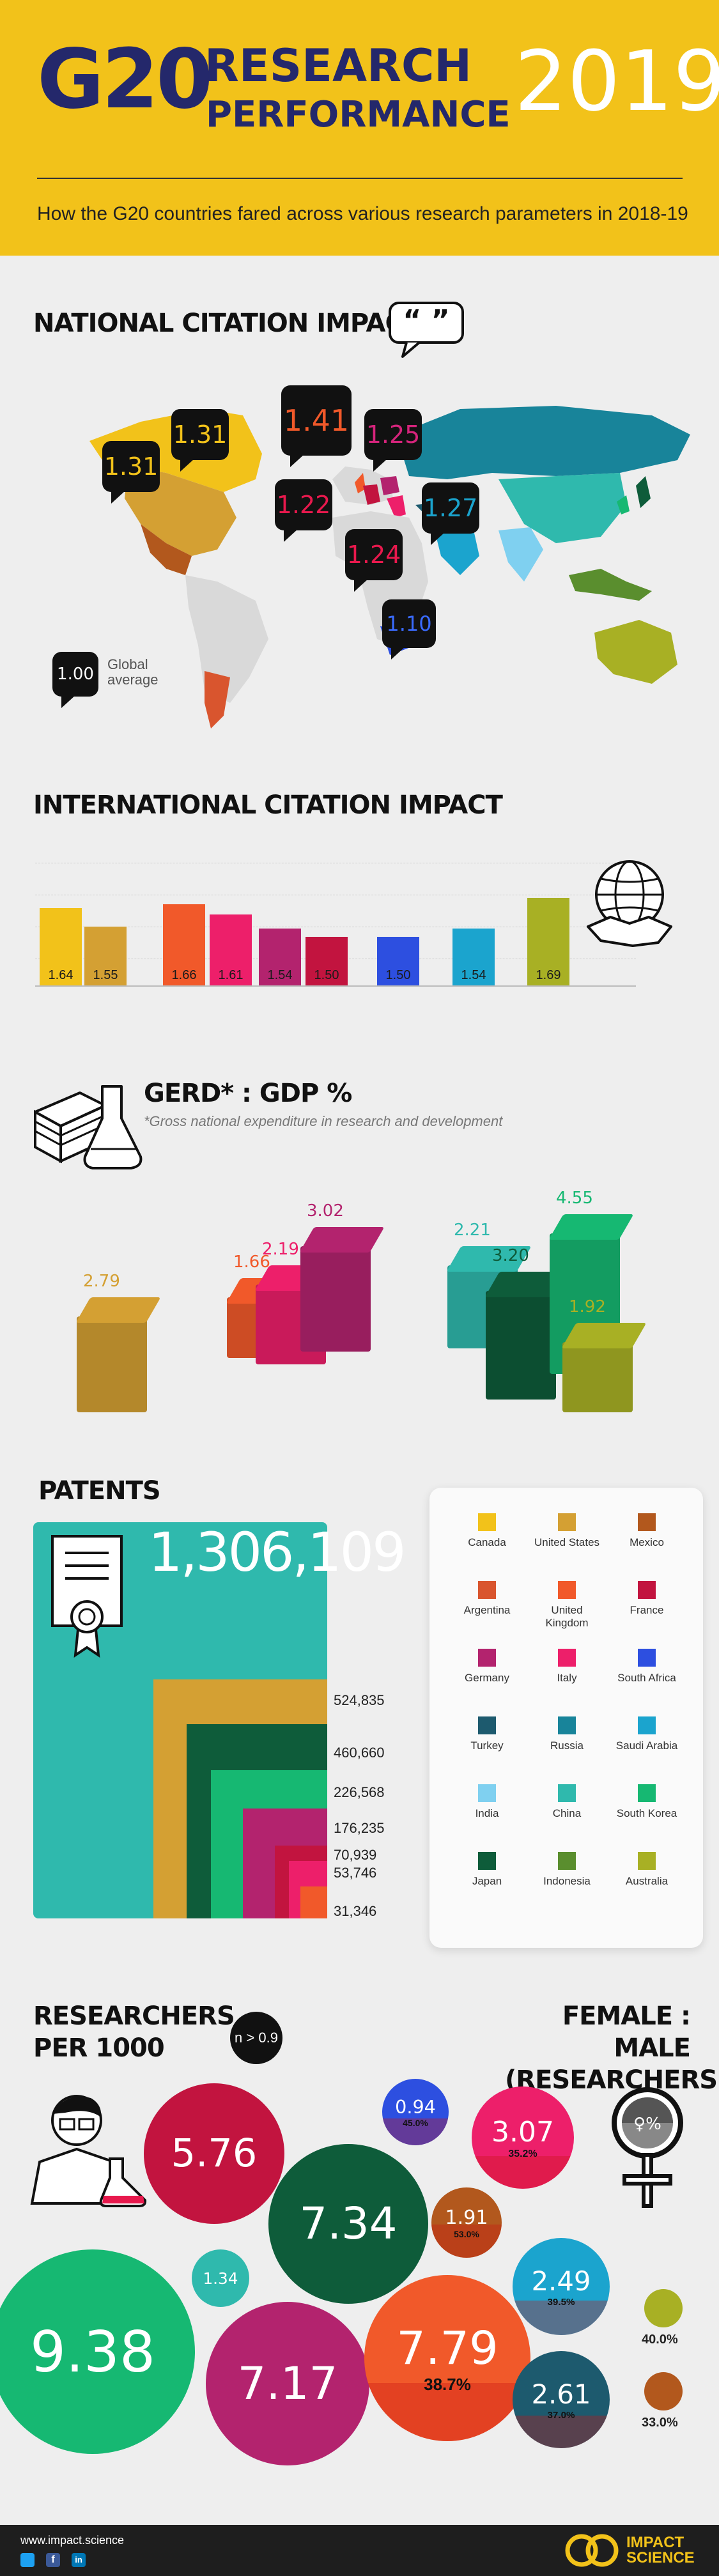 Image resolution: width=719 pixels, height=2576 pixels. I want to click on legend-item: China, so click(567, 1802).